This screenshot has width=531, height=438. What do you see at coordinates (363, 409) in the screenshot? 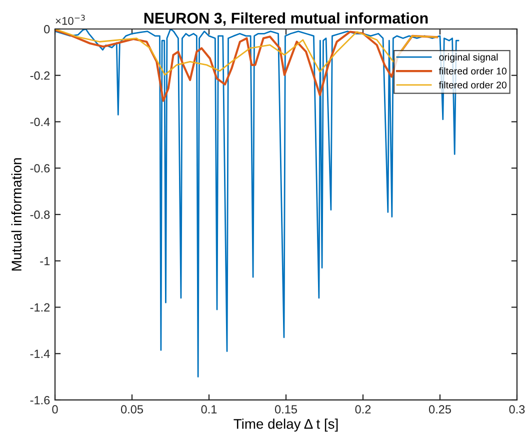
I see `x-tick-label: 0.2` at bounding box center [363, 409].